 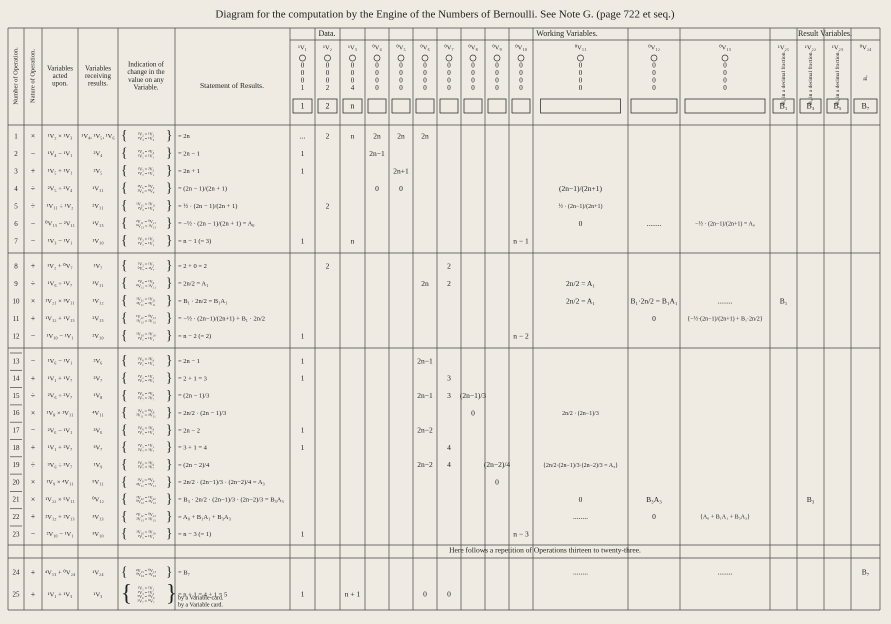 What do you see at coordinates (99, 154) in the screenshot?
I see `variables-receiving: ²V₄` at bounding box center [99, 154].